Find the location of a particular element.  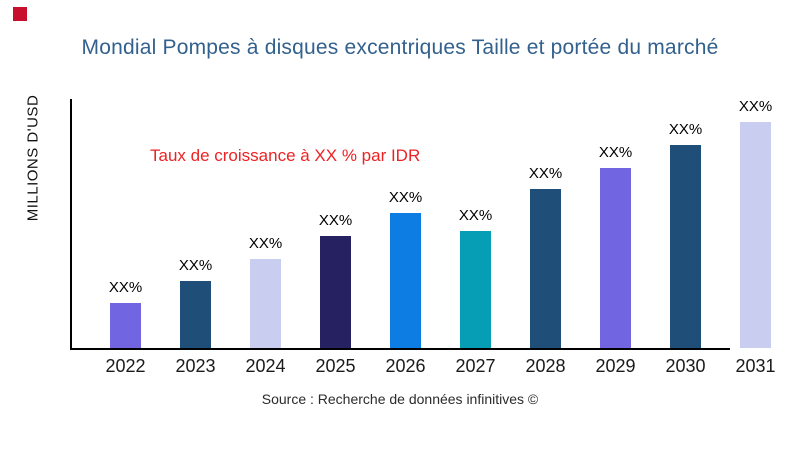

bar-value-label-2022: XX% is located at coordinates (125, 287).